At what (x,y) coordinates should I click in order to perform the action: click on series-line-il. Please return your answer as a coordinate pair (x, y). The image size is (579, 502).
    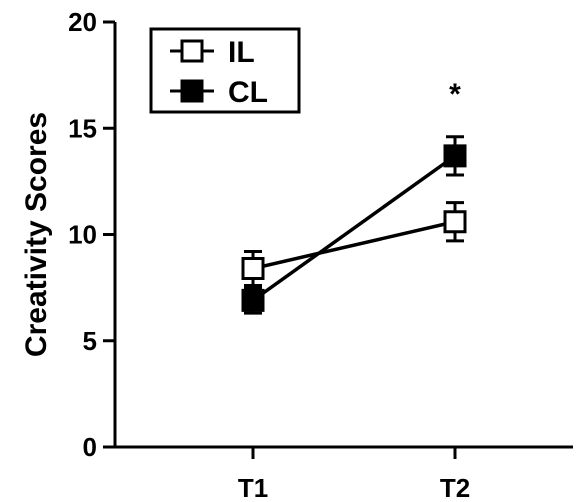
    Looking at the image, I should click on (354, 245).